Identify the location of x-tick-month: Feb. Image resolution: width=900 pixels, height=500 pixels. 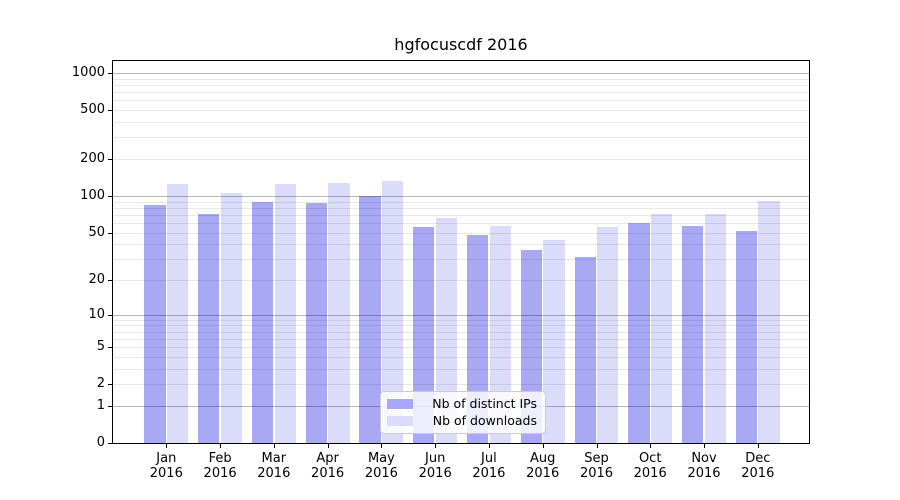
(220, 458).